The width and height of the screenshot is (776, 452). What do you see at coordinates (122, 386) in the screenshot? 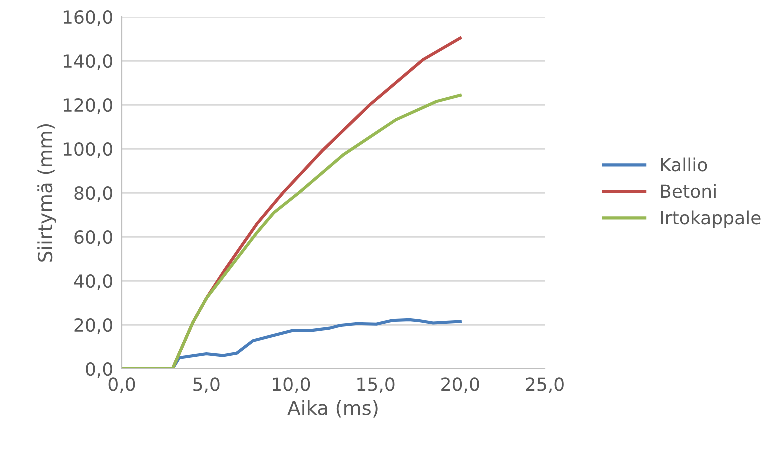
I see `x-tick-label: 0,0` at bounding box center [122, 386].